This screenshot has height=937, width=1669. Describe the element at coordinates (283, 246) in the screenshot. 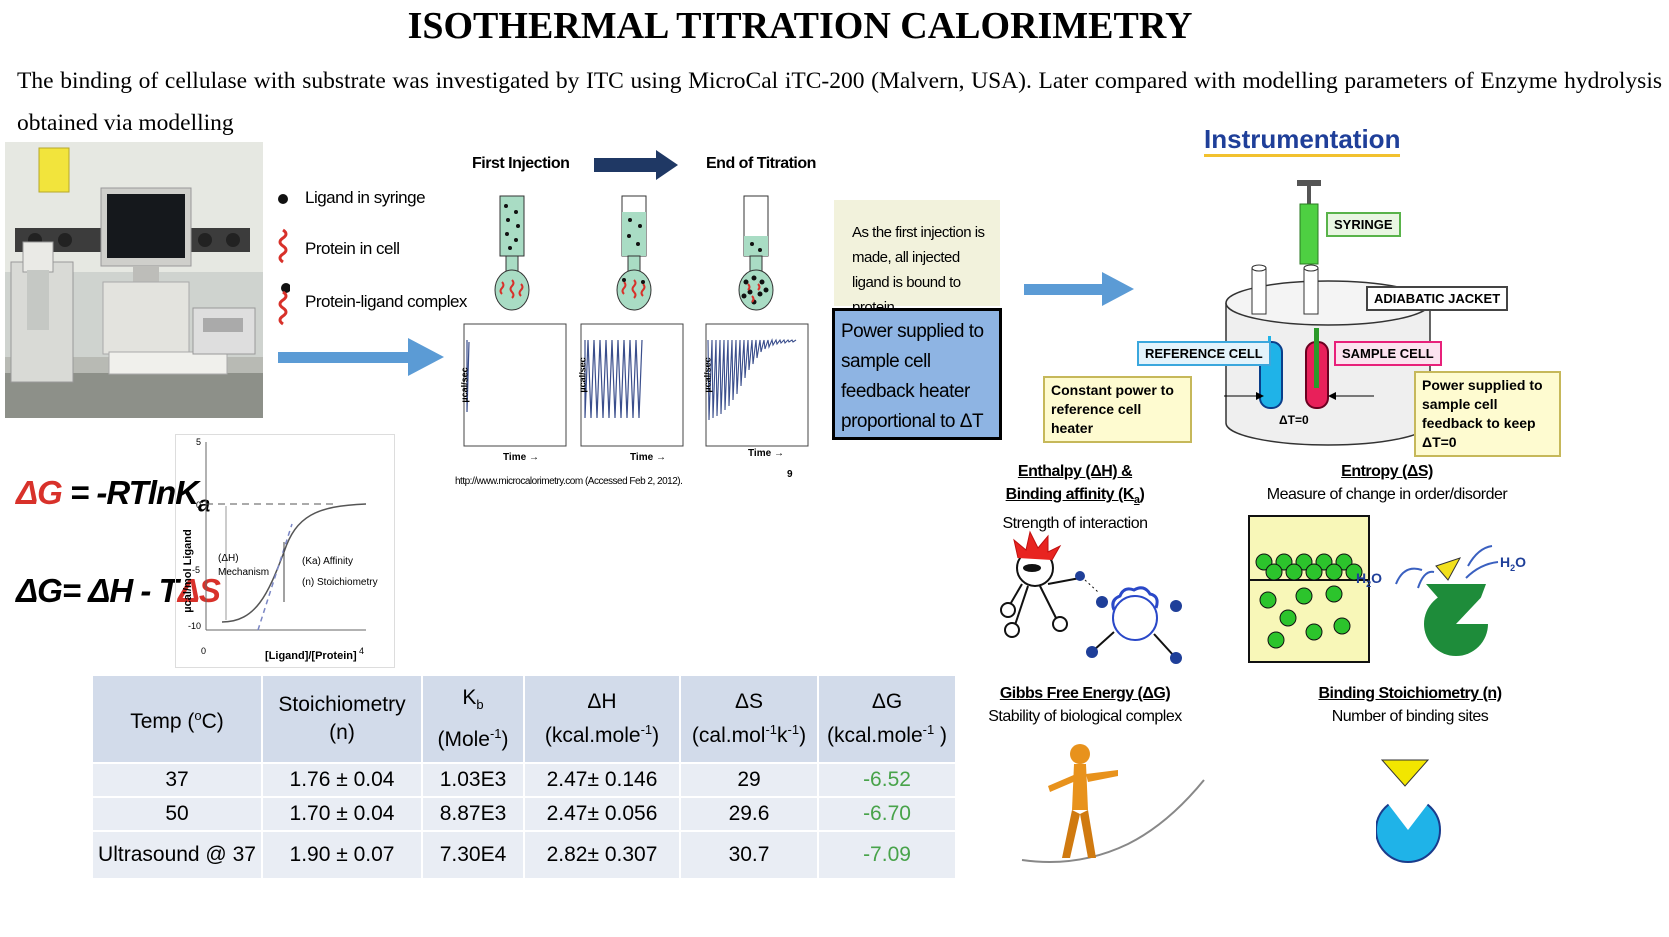

I see `protein-squiggle-icon` at that location.